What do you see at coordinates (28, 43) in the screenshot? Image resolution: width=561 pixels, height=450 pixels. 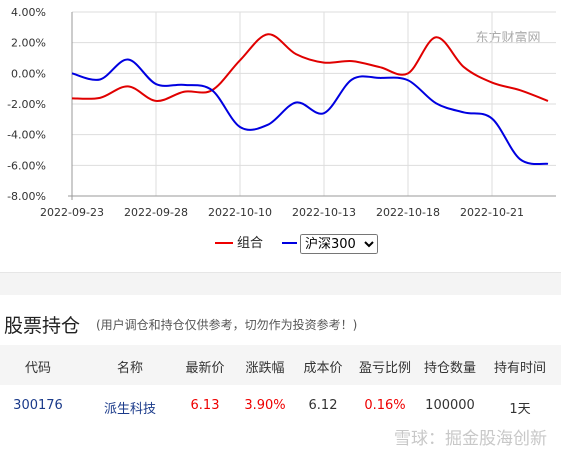 I see `y-tick-label: 2.00%` at bounding box center [28, 43].